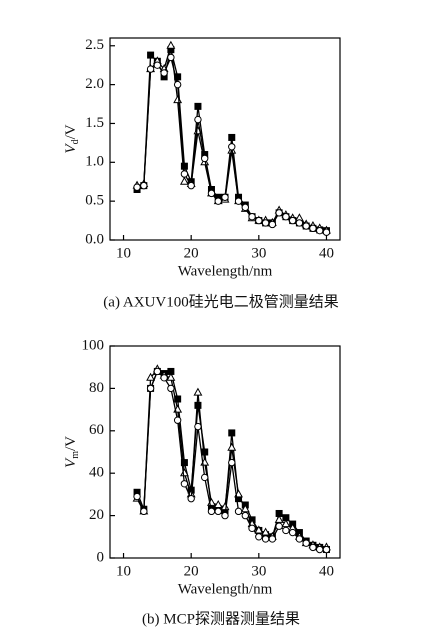 This screenshot has width=443, height=632. I want to click on y-axis-unit: /V, so click(71, 131).